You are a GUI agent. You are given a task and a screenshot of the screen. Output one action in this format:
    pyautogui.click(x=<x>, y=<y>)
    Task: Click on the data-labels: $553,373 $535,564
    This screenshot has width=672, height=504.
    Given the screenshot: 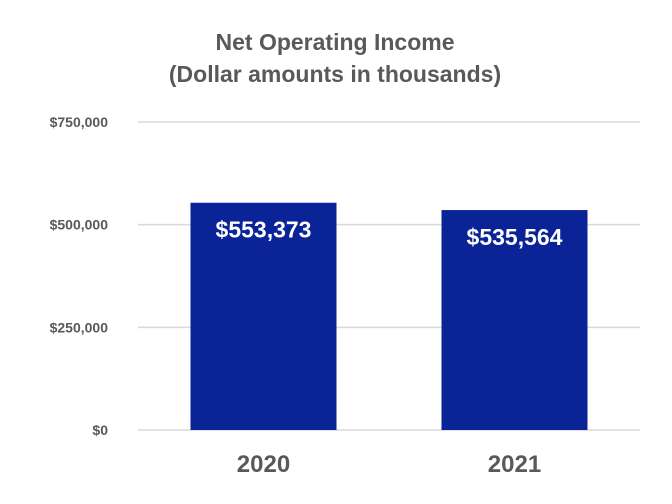 What is the action you would take?
    pyautogui.click(x=389, y=233)
    